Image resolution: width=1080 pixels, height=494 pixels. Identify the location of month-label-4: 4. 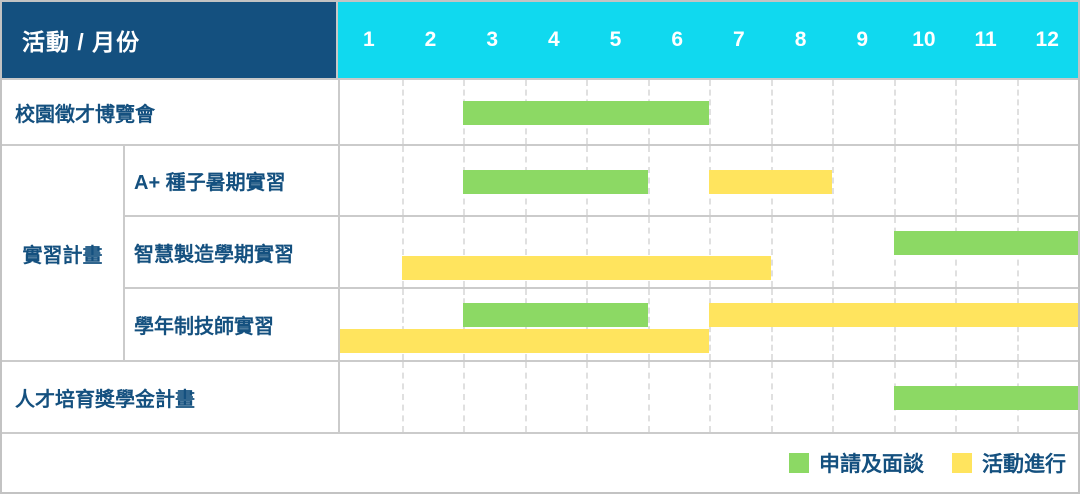
(554, 39).